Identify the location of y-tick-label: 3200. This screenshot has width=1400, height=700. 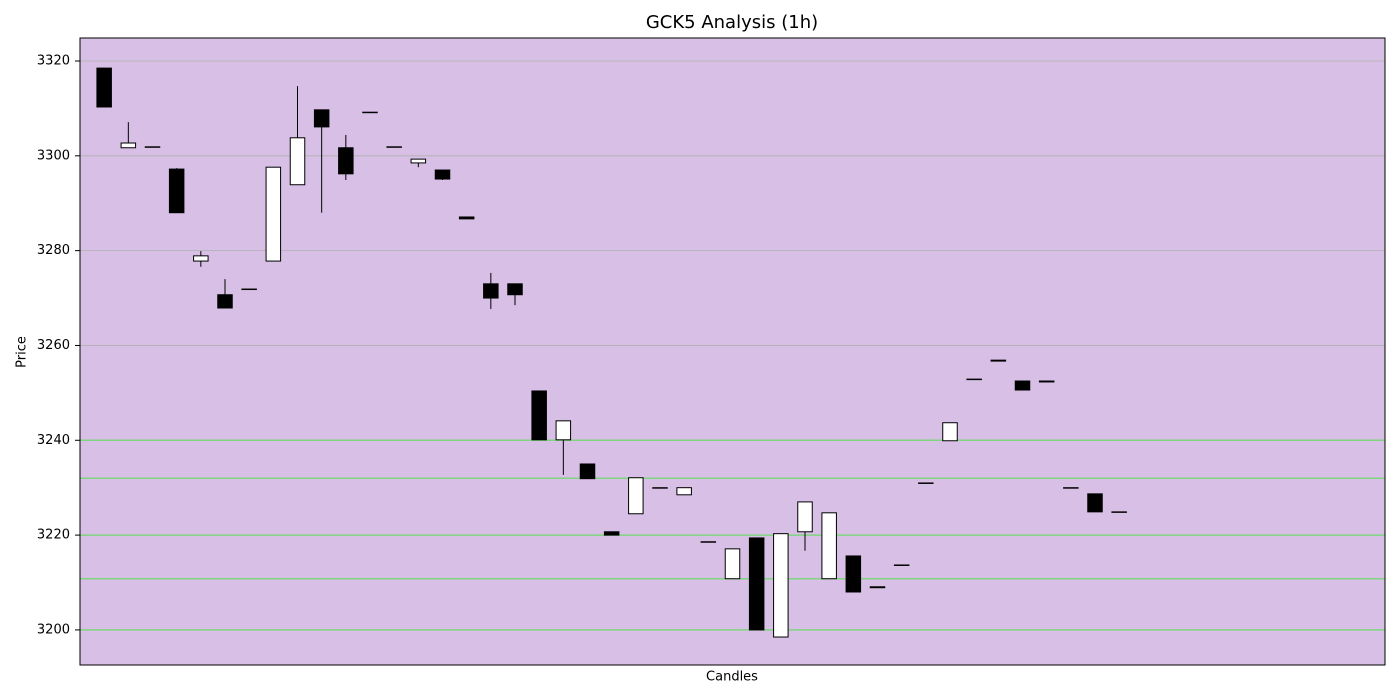
(53, 629).